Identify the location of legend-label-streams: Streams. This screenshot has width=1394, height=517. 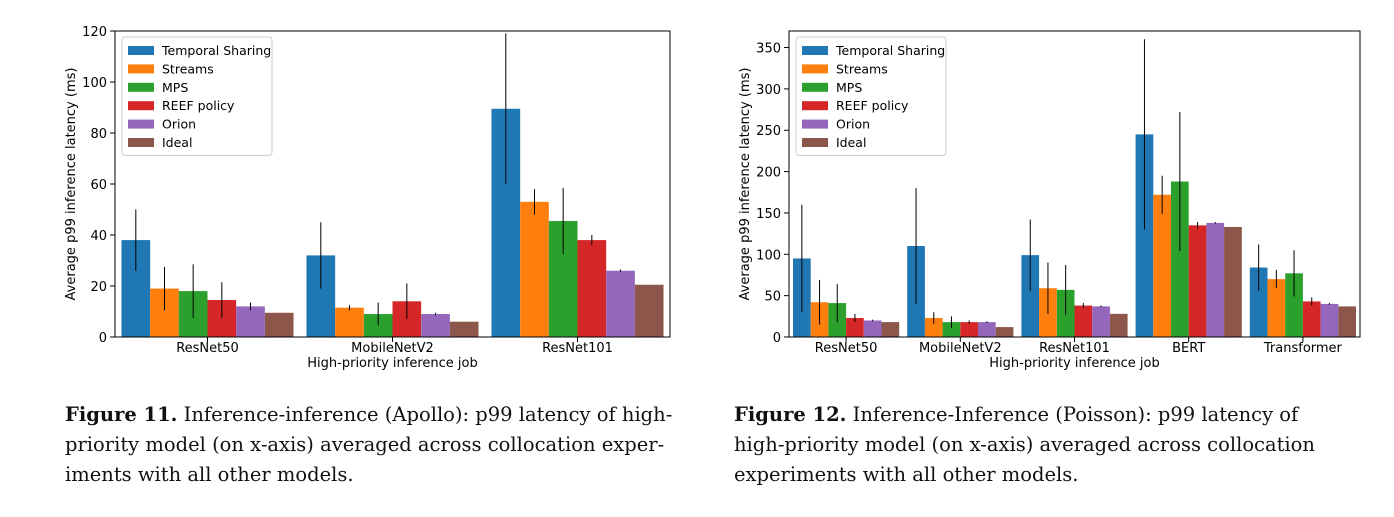
(188, 68).